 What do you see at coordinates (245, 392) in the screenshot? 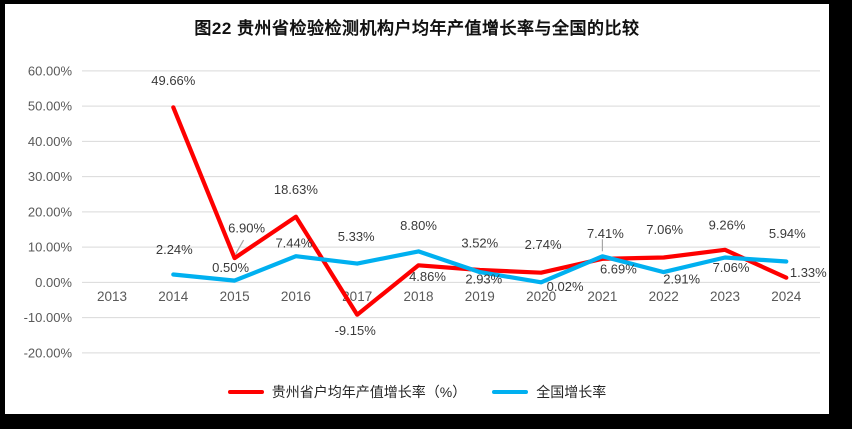
I see `legend-swatch-guizhou-line` at bounding box center [245, 392].